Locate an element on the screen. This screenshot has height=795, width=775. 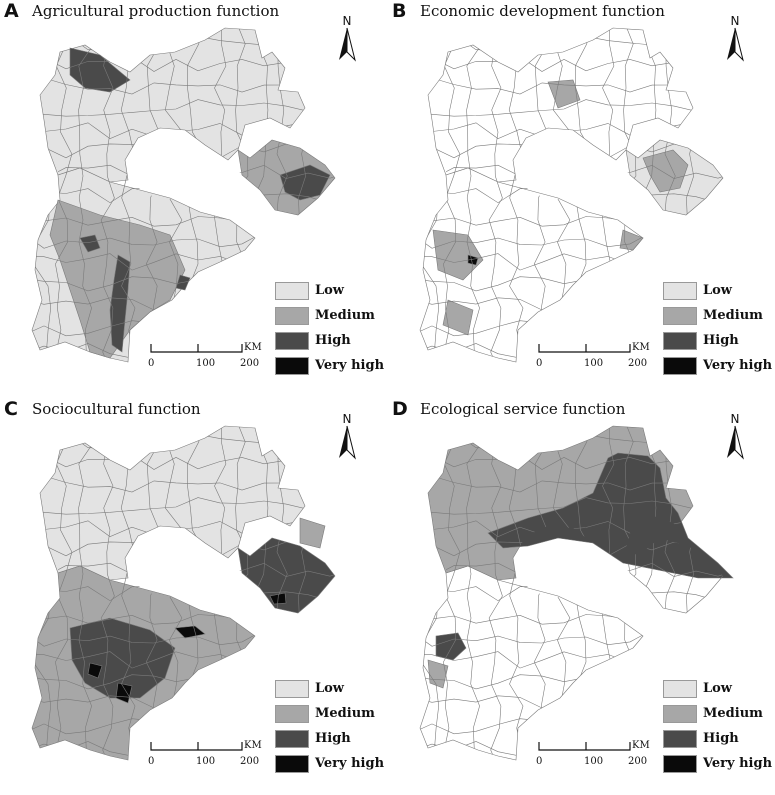
panel-title: Agricultural production function is located at coordinates (156, 11).